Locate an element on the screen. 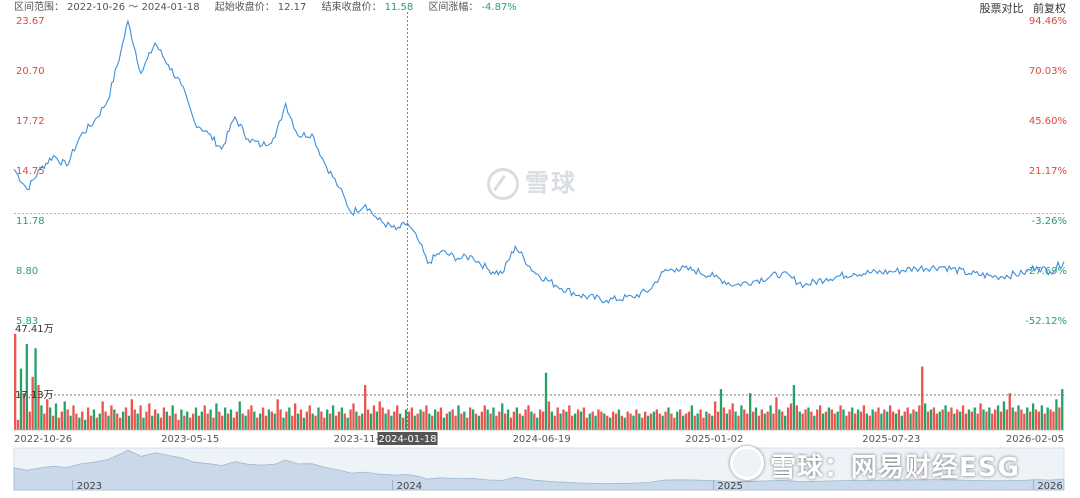  volume-max-label: 47.41万 is located at coordinates (34, 329).